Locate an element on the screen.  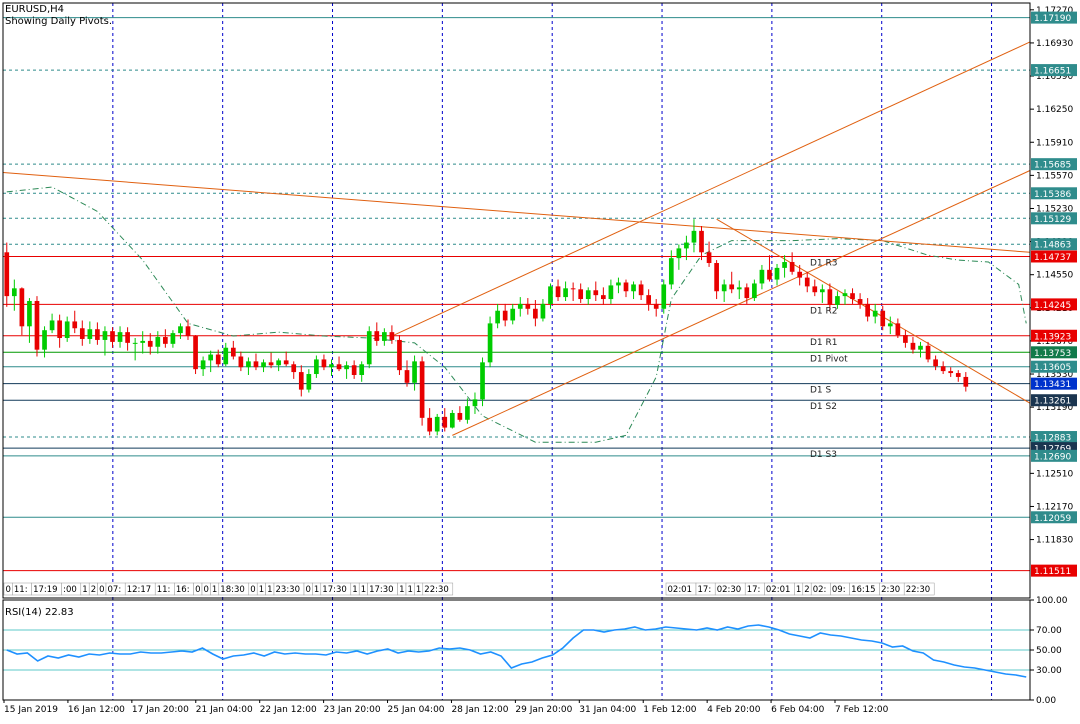
rsi-layer is located at coordinates (516, 651).